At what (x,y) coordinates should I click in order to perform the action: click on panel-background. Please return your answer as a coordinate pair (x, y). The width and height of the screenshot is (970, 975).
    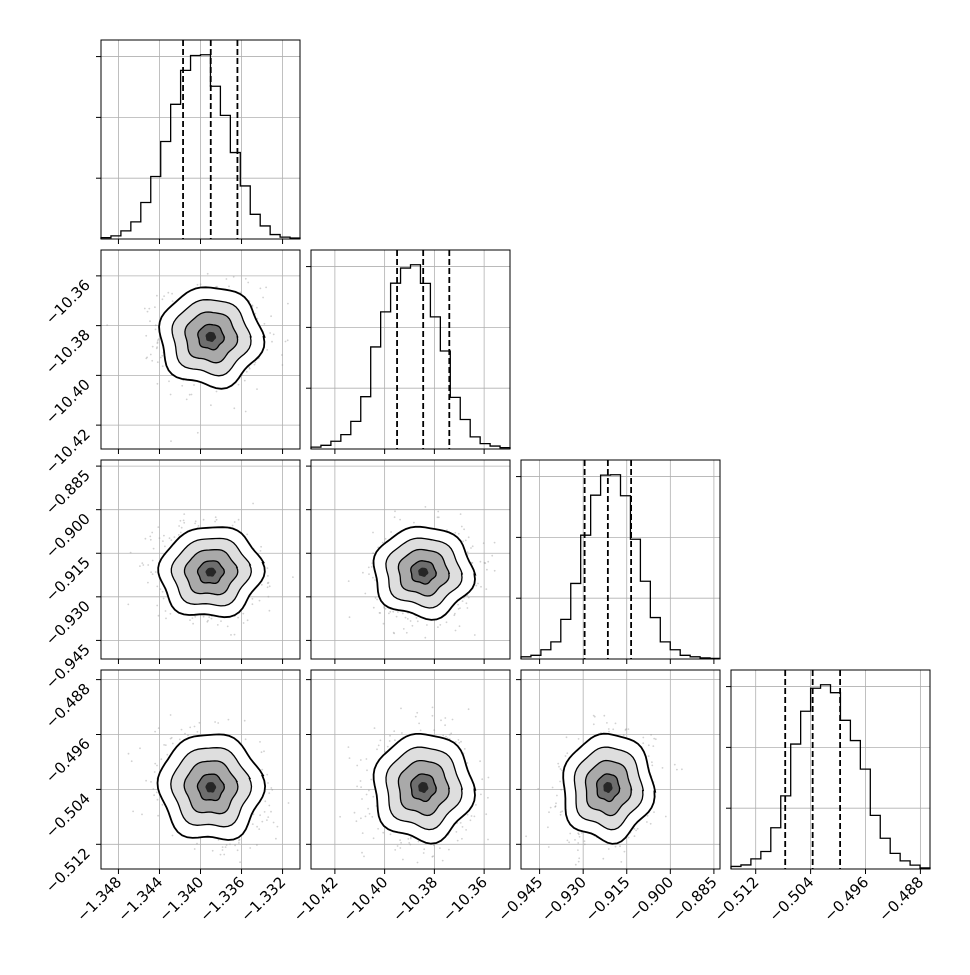
    Looking at the image, I should click on (830, 769).